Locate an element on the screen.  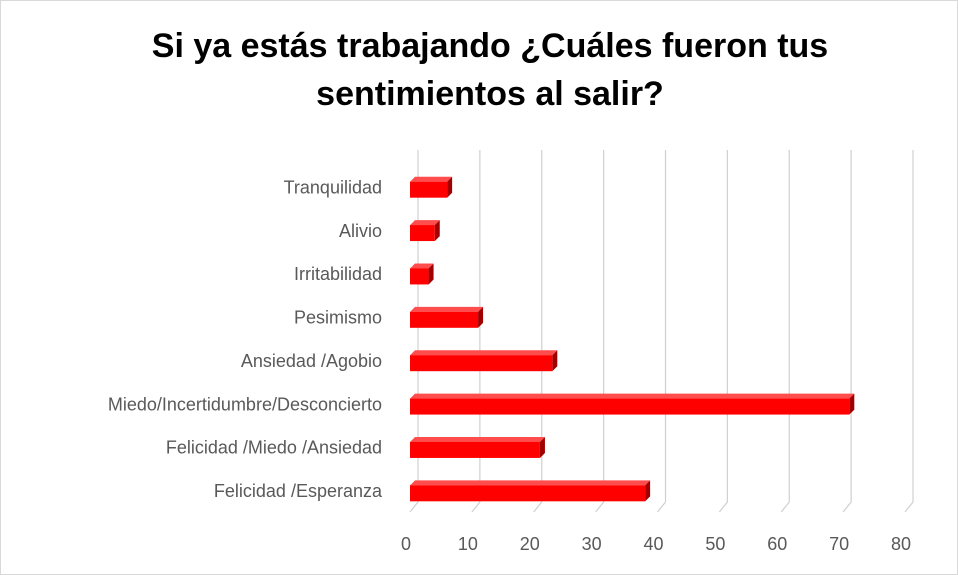
x-tick-label: 50 is located at coordinates (715, 544).